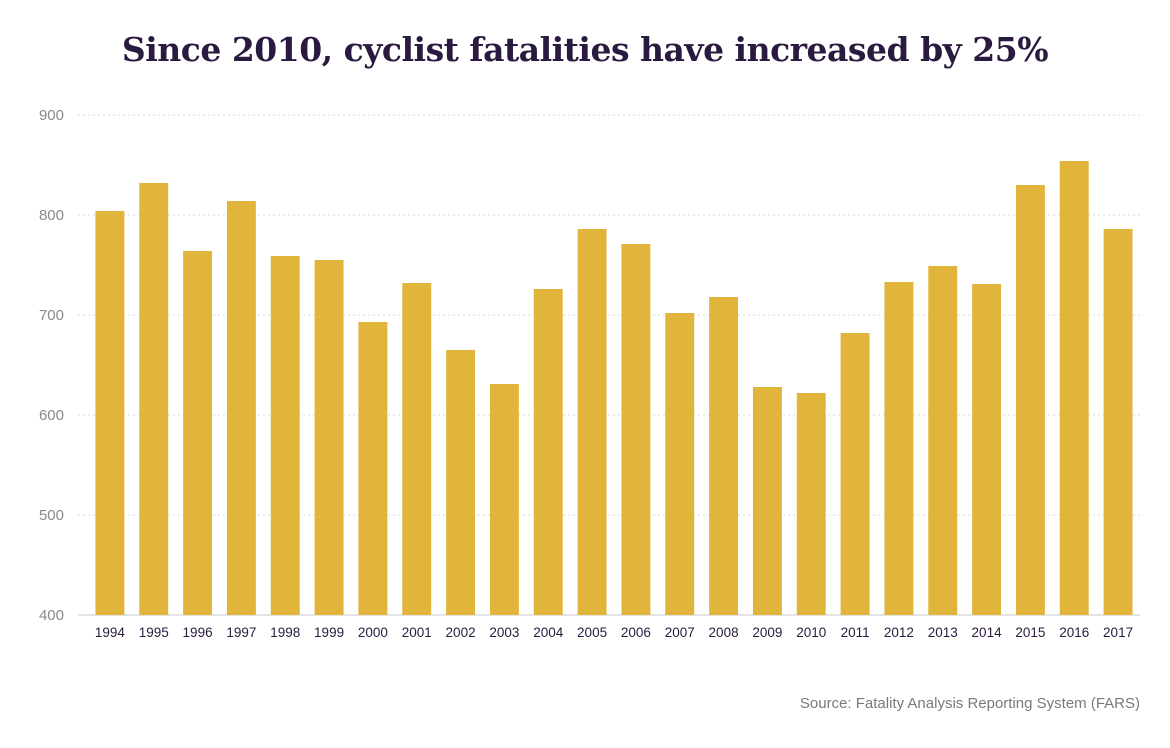 This screenshot has width=1170, height=748. What do you see at coordinates (51, 315) in the screenshot?
I see `y-tick-label-700: 700` at bounding box center [51, 315].